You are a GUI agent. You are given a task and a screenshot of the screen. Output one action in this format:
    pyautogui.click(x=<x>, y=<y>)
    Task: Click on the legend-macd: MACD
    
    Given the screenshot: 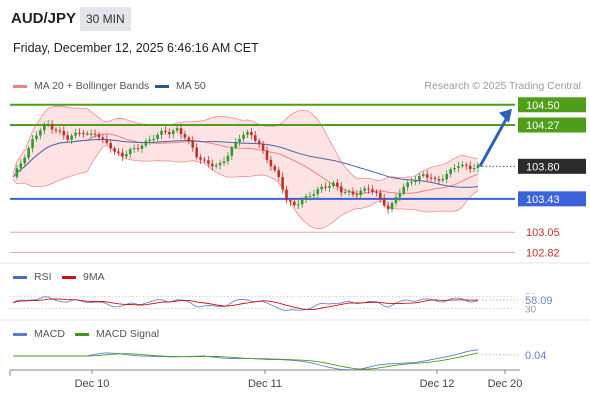 What is the action you would take?
    pyautogui.click(x=39, y=334)
    